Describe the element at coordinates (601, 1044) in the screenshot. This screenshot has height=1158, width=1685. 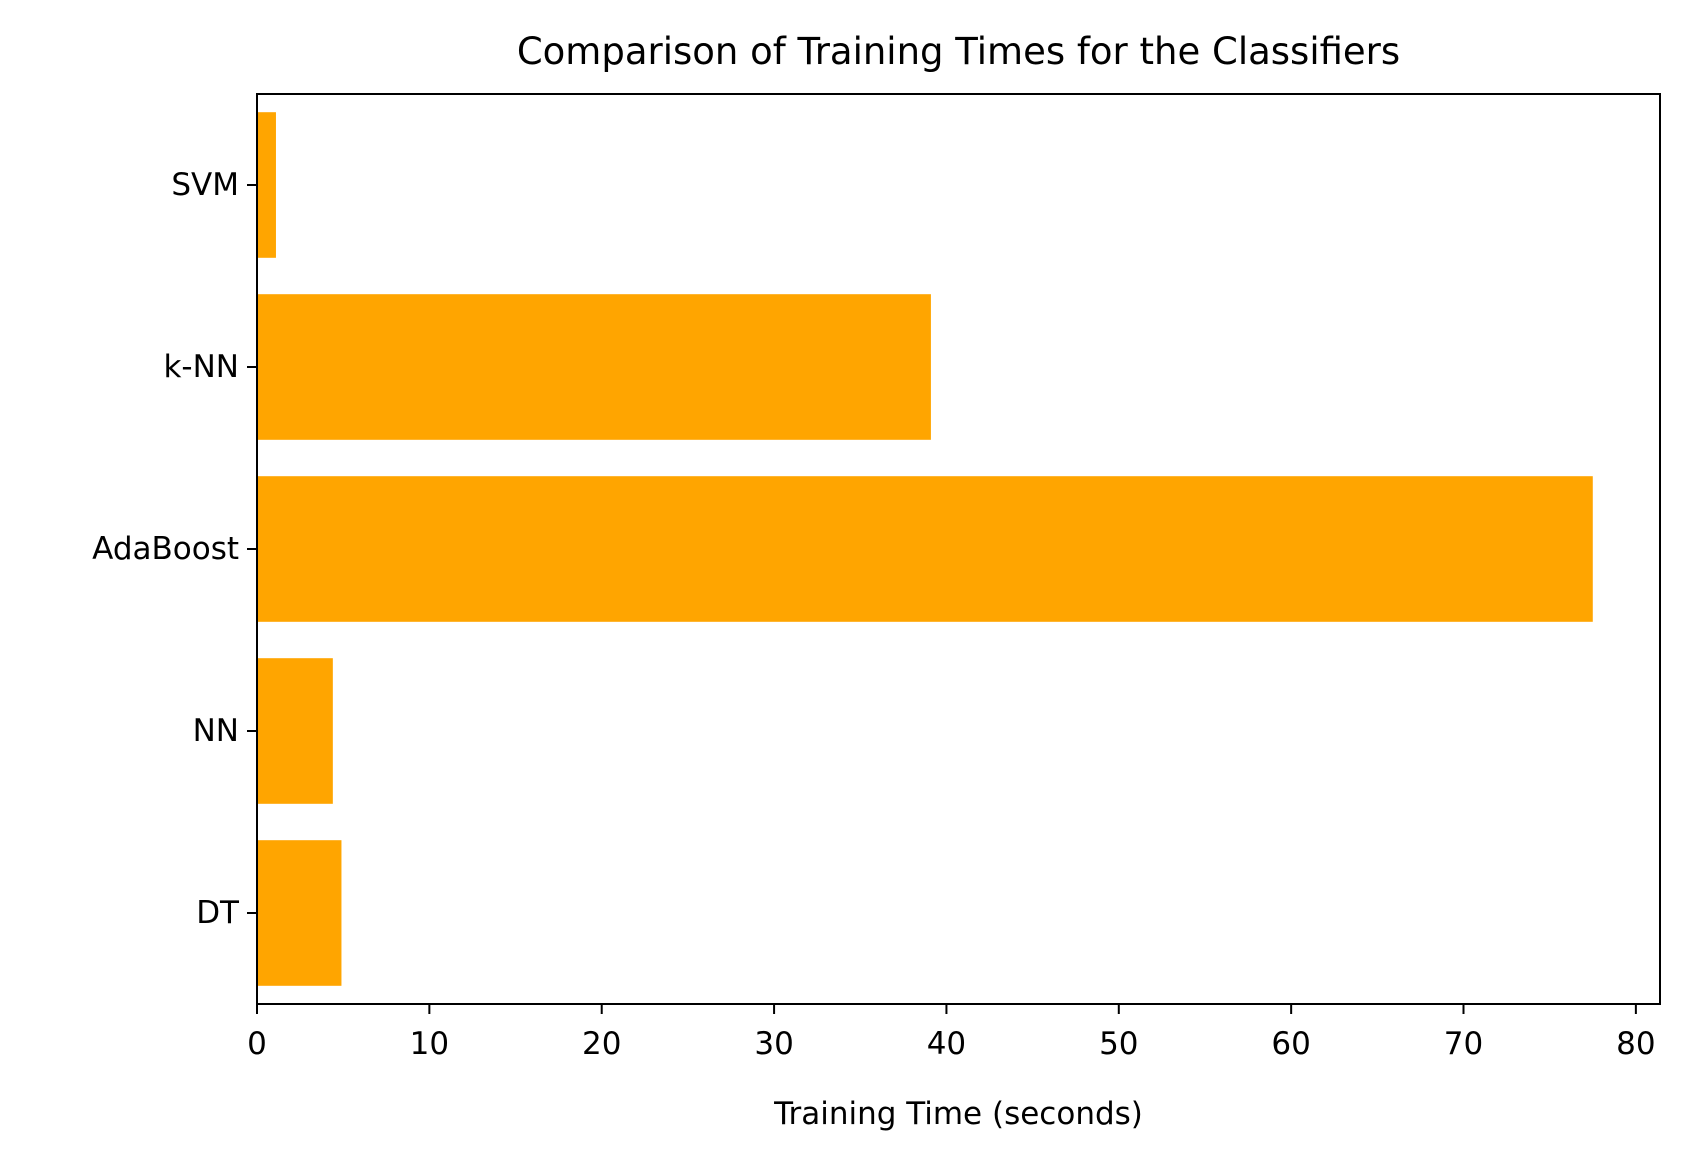
I see `x-tick-label: 20` at that location.